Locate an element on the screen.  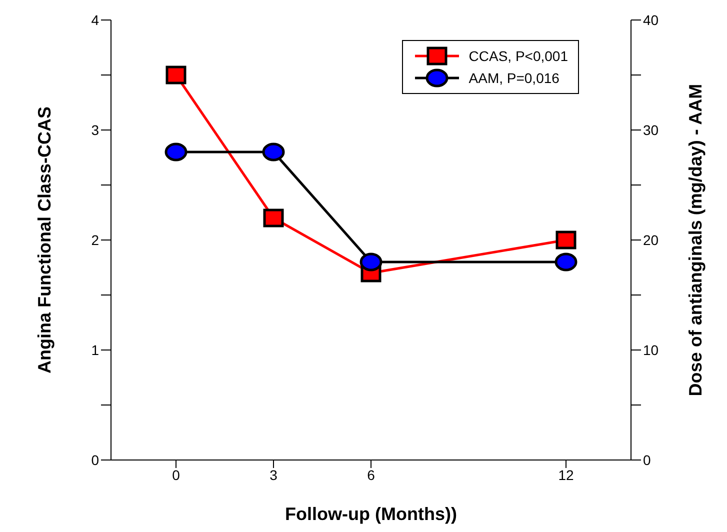
y2-tick-label: 40 is located at coordinates (651, 20).